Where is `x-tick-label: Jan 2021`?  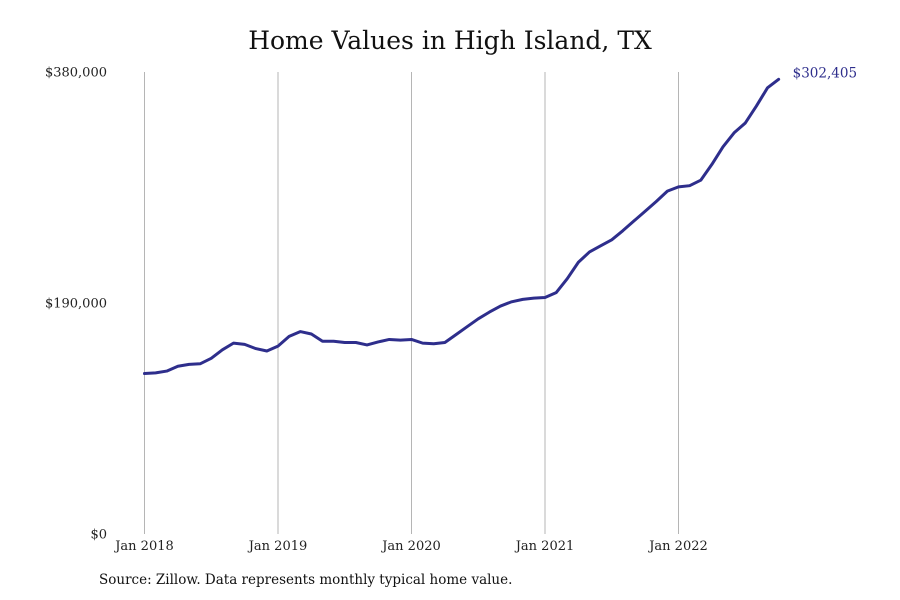 x-tick-label: Jan 2021 is located at coordinates (544, 546).